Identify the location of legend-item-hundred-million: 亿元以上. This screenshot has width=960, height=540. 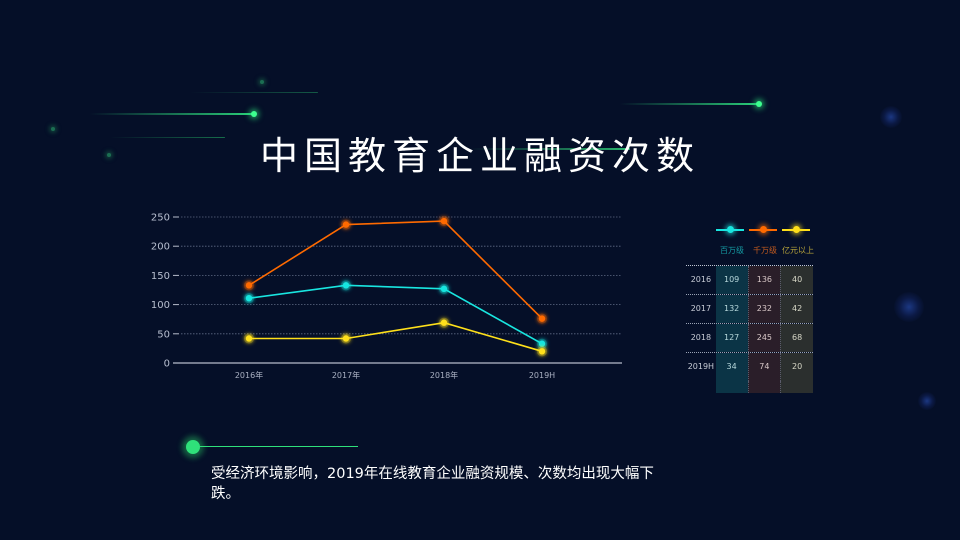
(798, 241).